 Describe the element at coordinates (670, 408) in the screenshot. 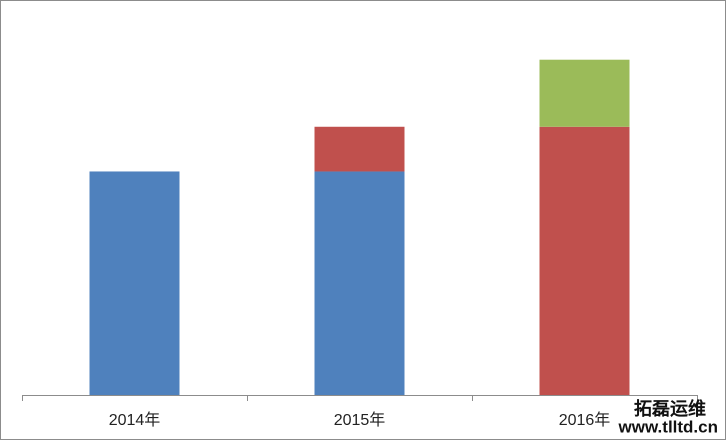

I see `watermark-title: 拓磊运维` at that location.